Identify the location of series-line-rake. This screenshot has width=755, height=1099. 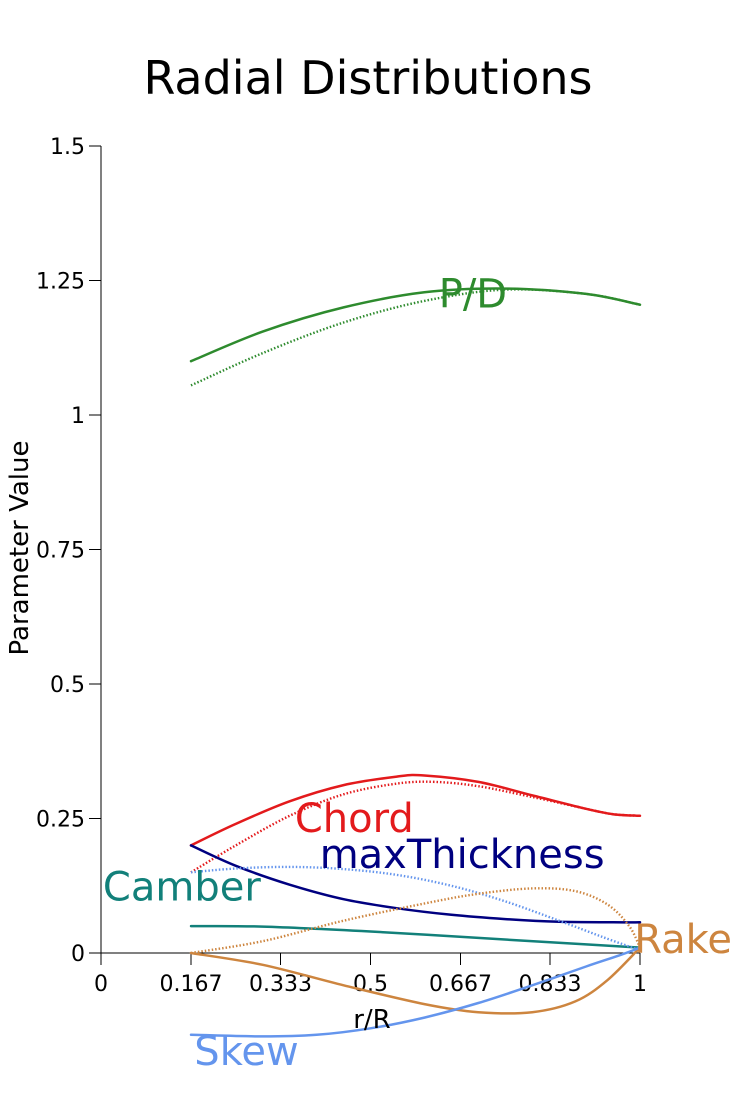
(415, 980).